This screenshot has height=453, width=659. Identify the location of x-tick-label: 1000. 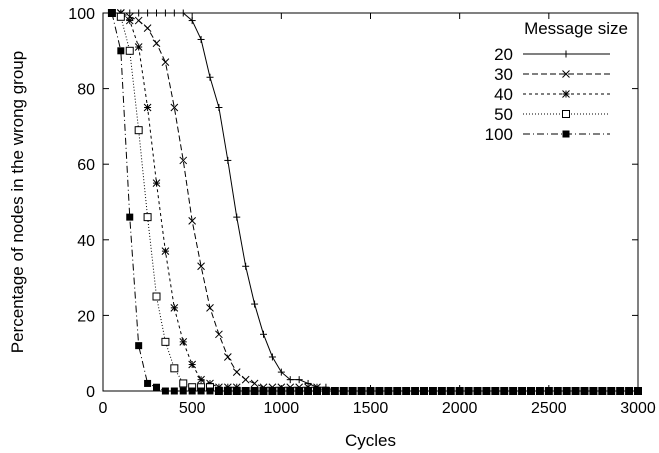
(282, 408).